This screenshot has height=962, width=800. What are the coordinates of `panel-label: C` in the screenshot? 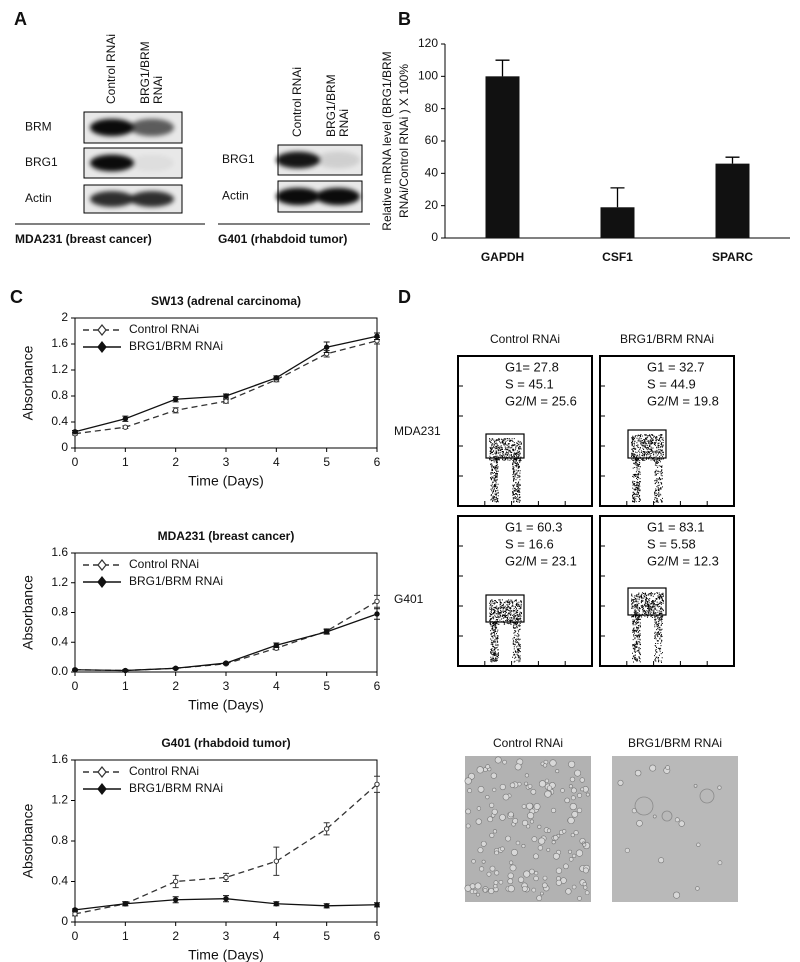 It's located at (16, 297).